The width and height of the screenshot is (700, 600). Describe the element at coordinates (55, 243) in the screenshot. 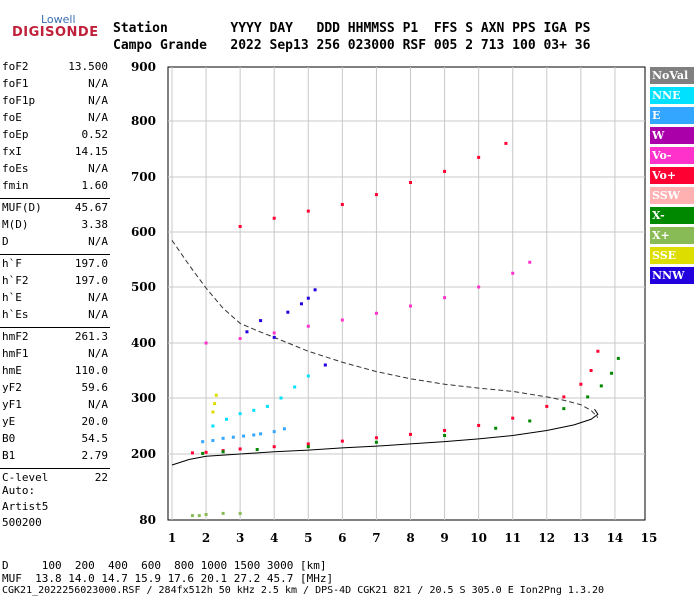

I see `param-row: D N/A` at that location.